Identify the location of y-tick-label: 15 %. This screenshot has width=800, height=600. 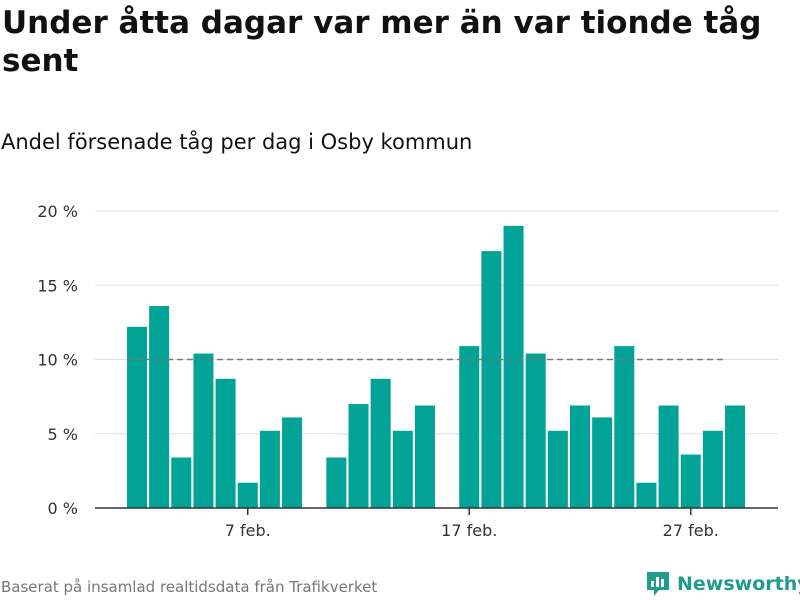
(57, 285).